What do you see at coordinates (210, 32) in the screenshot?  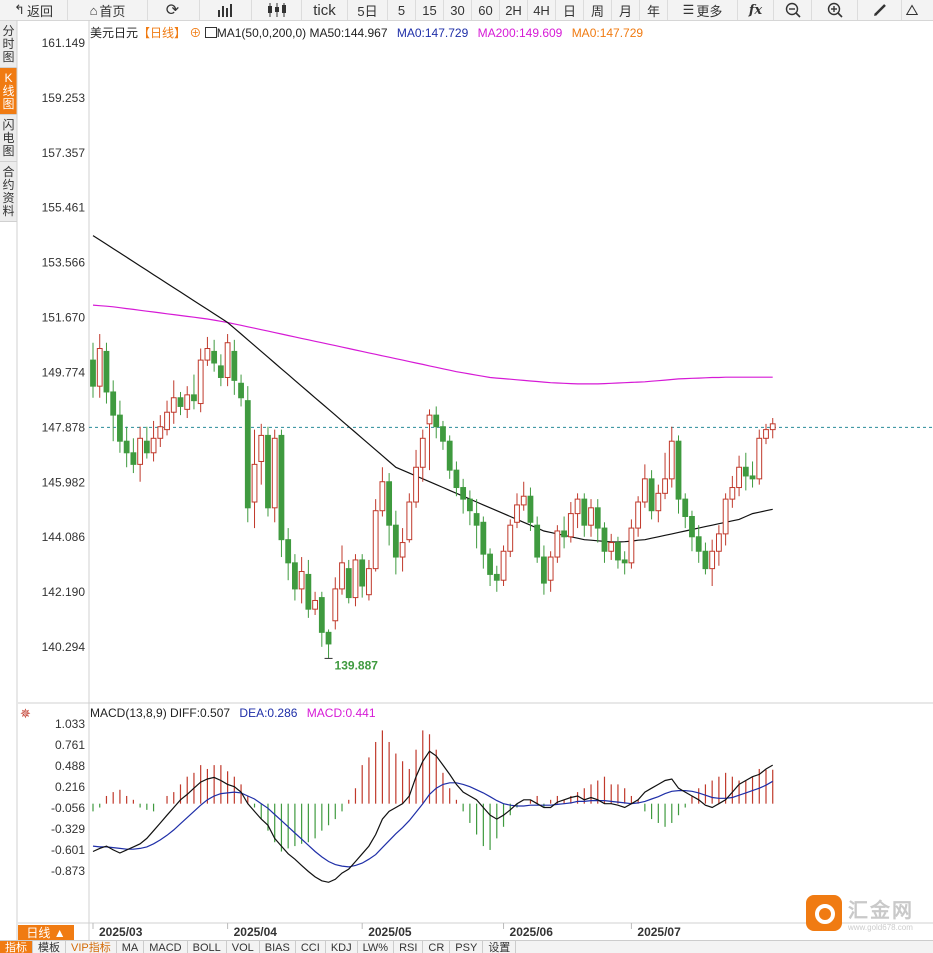 I see `indicator-settings-icon` at bounding box center [210, 32].